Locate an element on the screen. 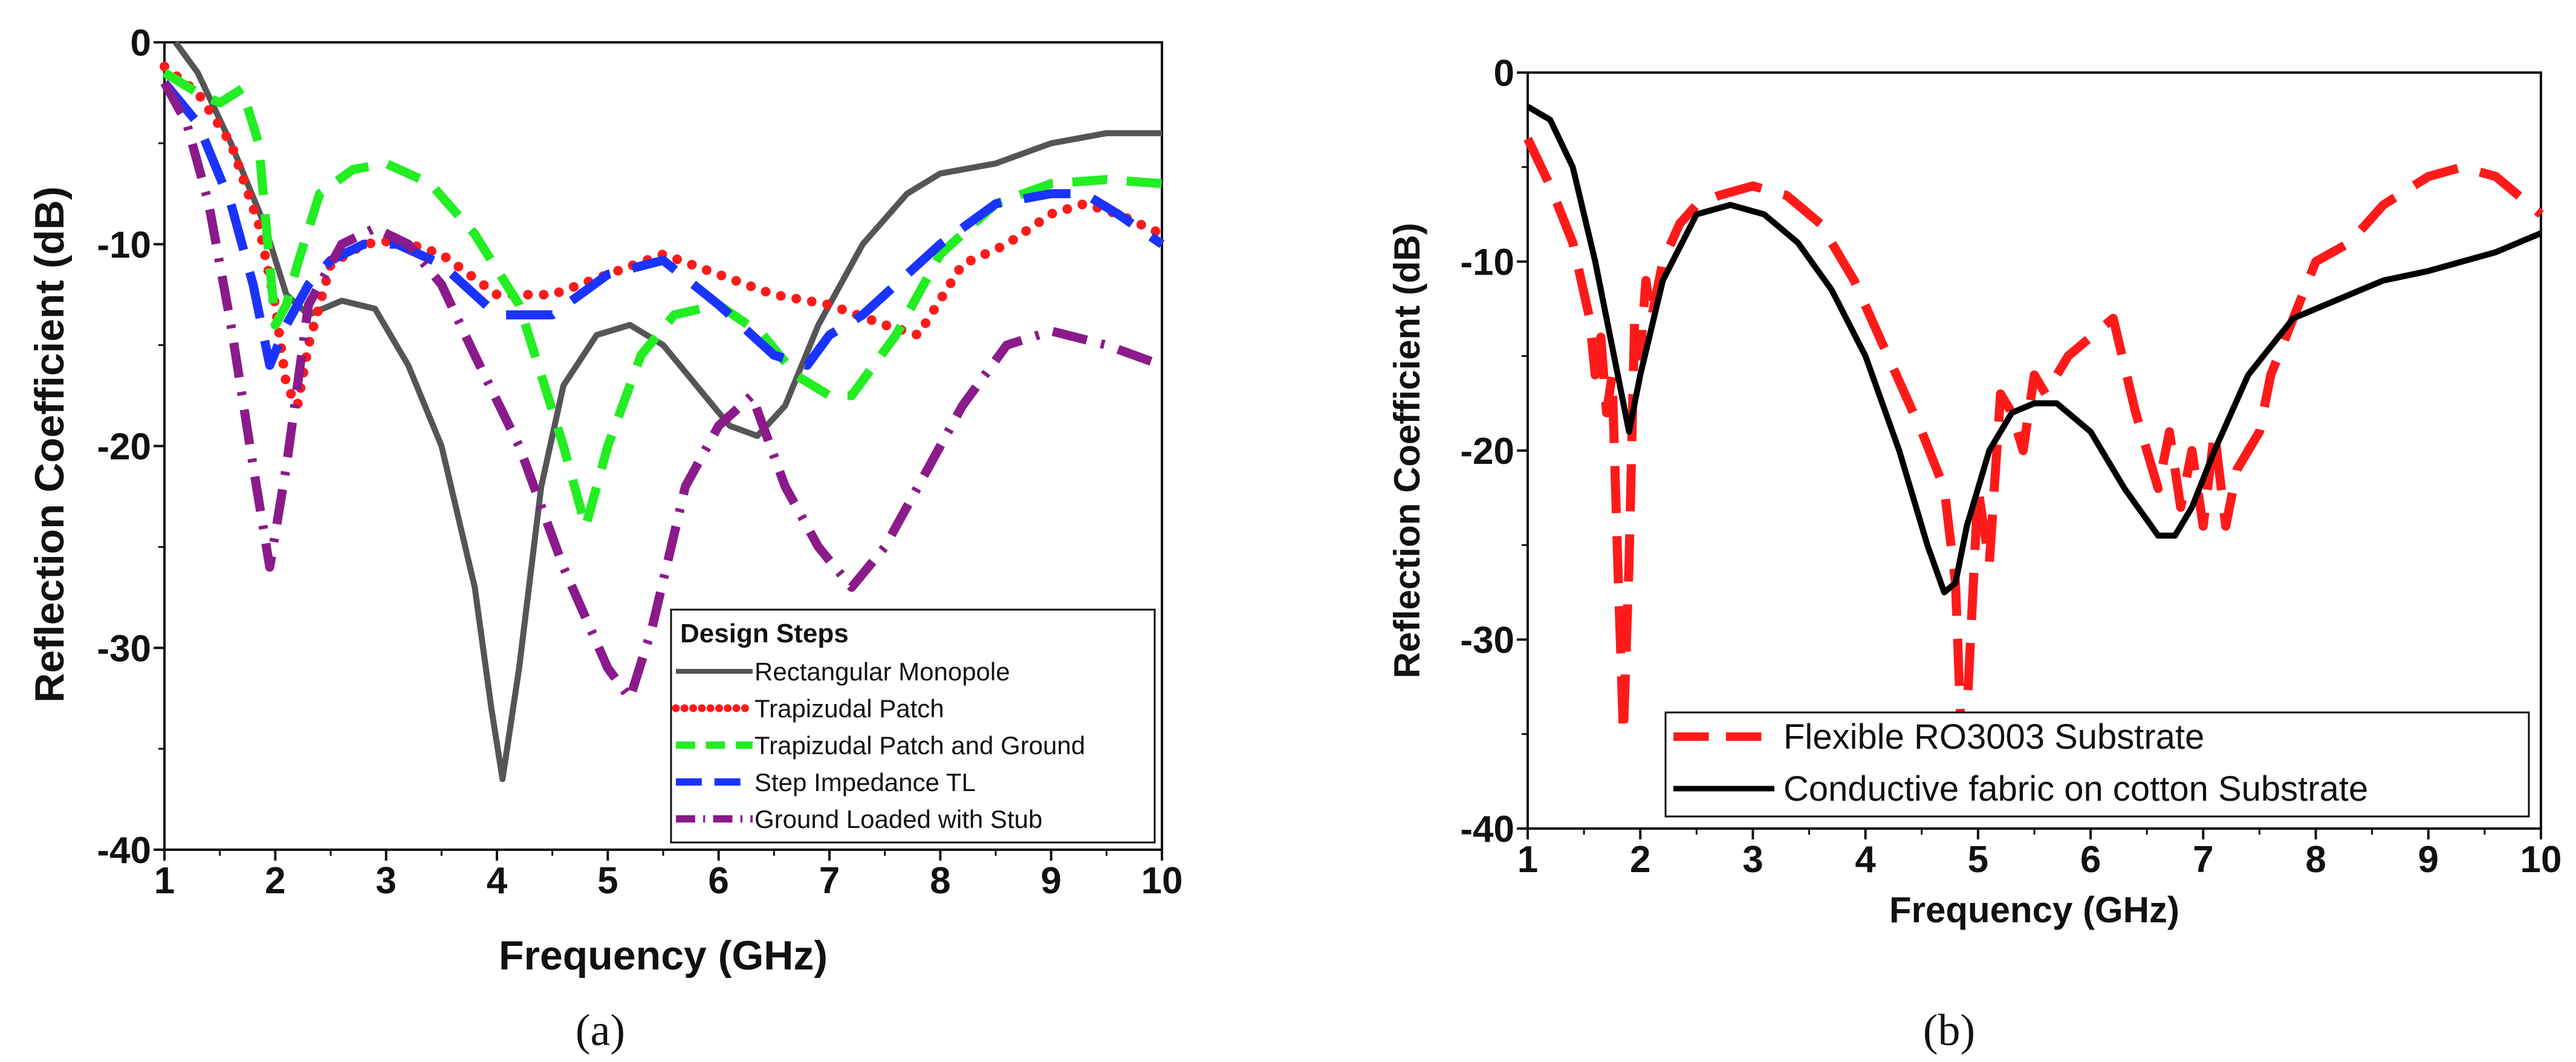 The height and width of the screenshot is (1062, 2576). chart-a-y-tick-label: 0 is located at coordinates (141, 43).